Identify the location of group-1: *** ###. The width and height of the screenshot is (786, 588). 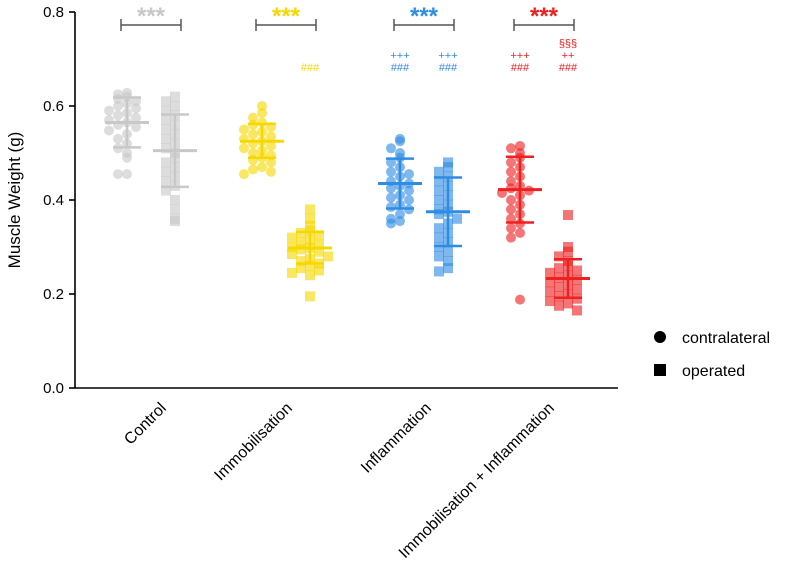
(286, 152).